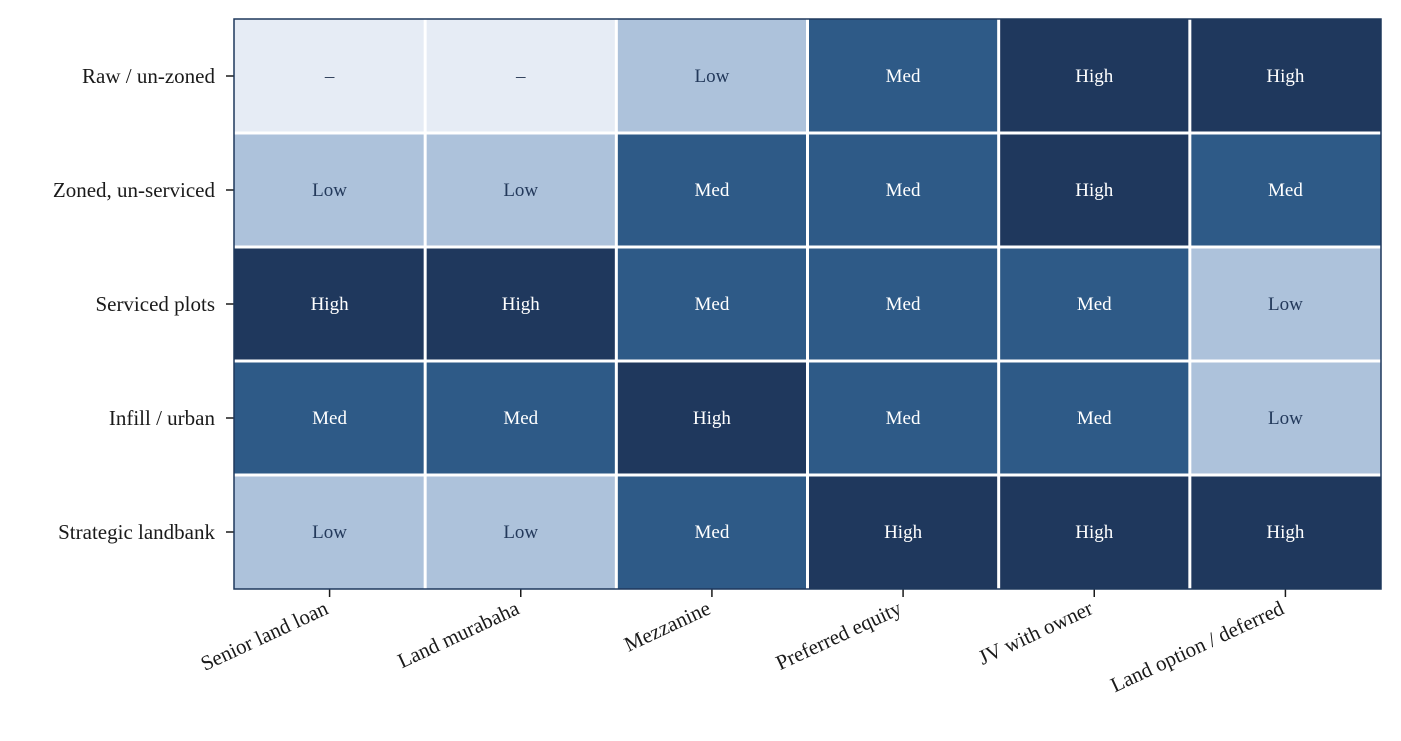 The height and width of the screenshot is (741, 1401). I want to click on x-tick-label: Land option / deferred, so click(1197, 647).